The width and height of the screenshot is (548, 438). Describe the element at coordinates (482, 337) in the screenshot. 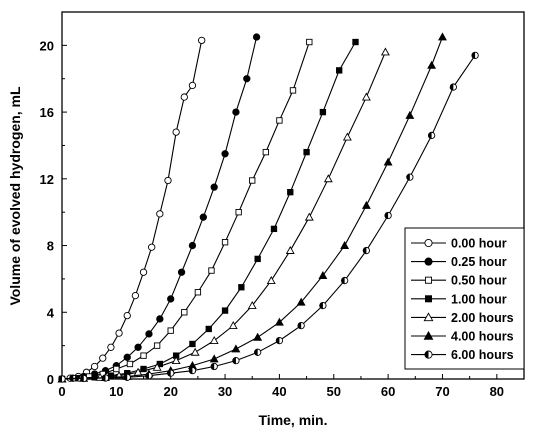

I see `legend-label: 4.00 hours` at that location.